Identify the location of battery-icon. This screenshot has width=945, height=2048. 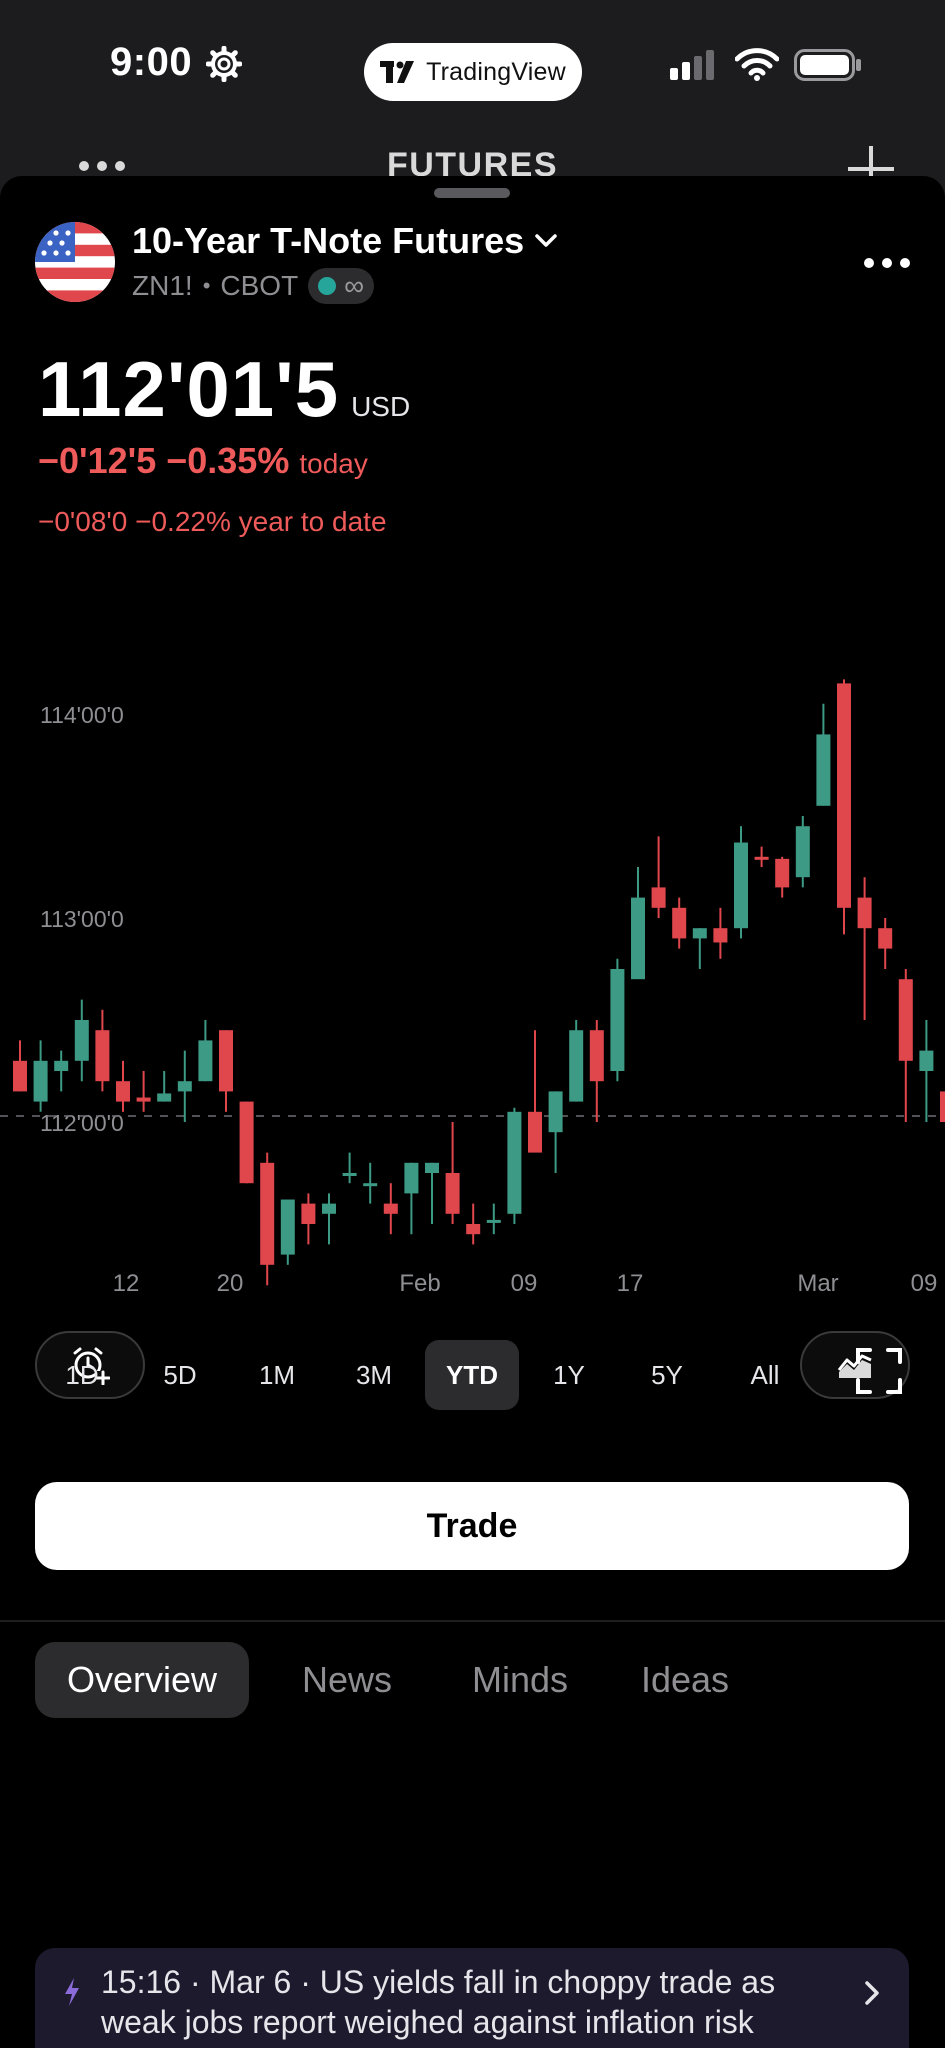
(827, 65).